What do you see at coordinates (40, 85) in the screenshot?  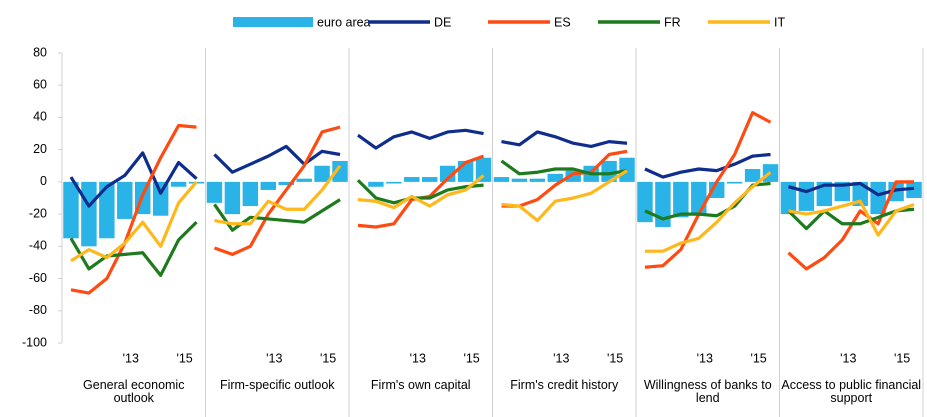 I see `y-tick-label: 60` at bounding box center [40, 85].